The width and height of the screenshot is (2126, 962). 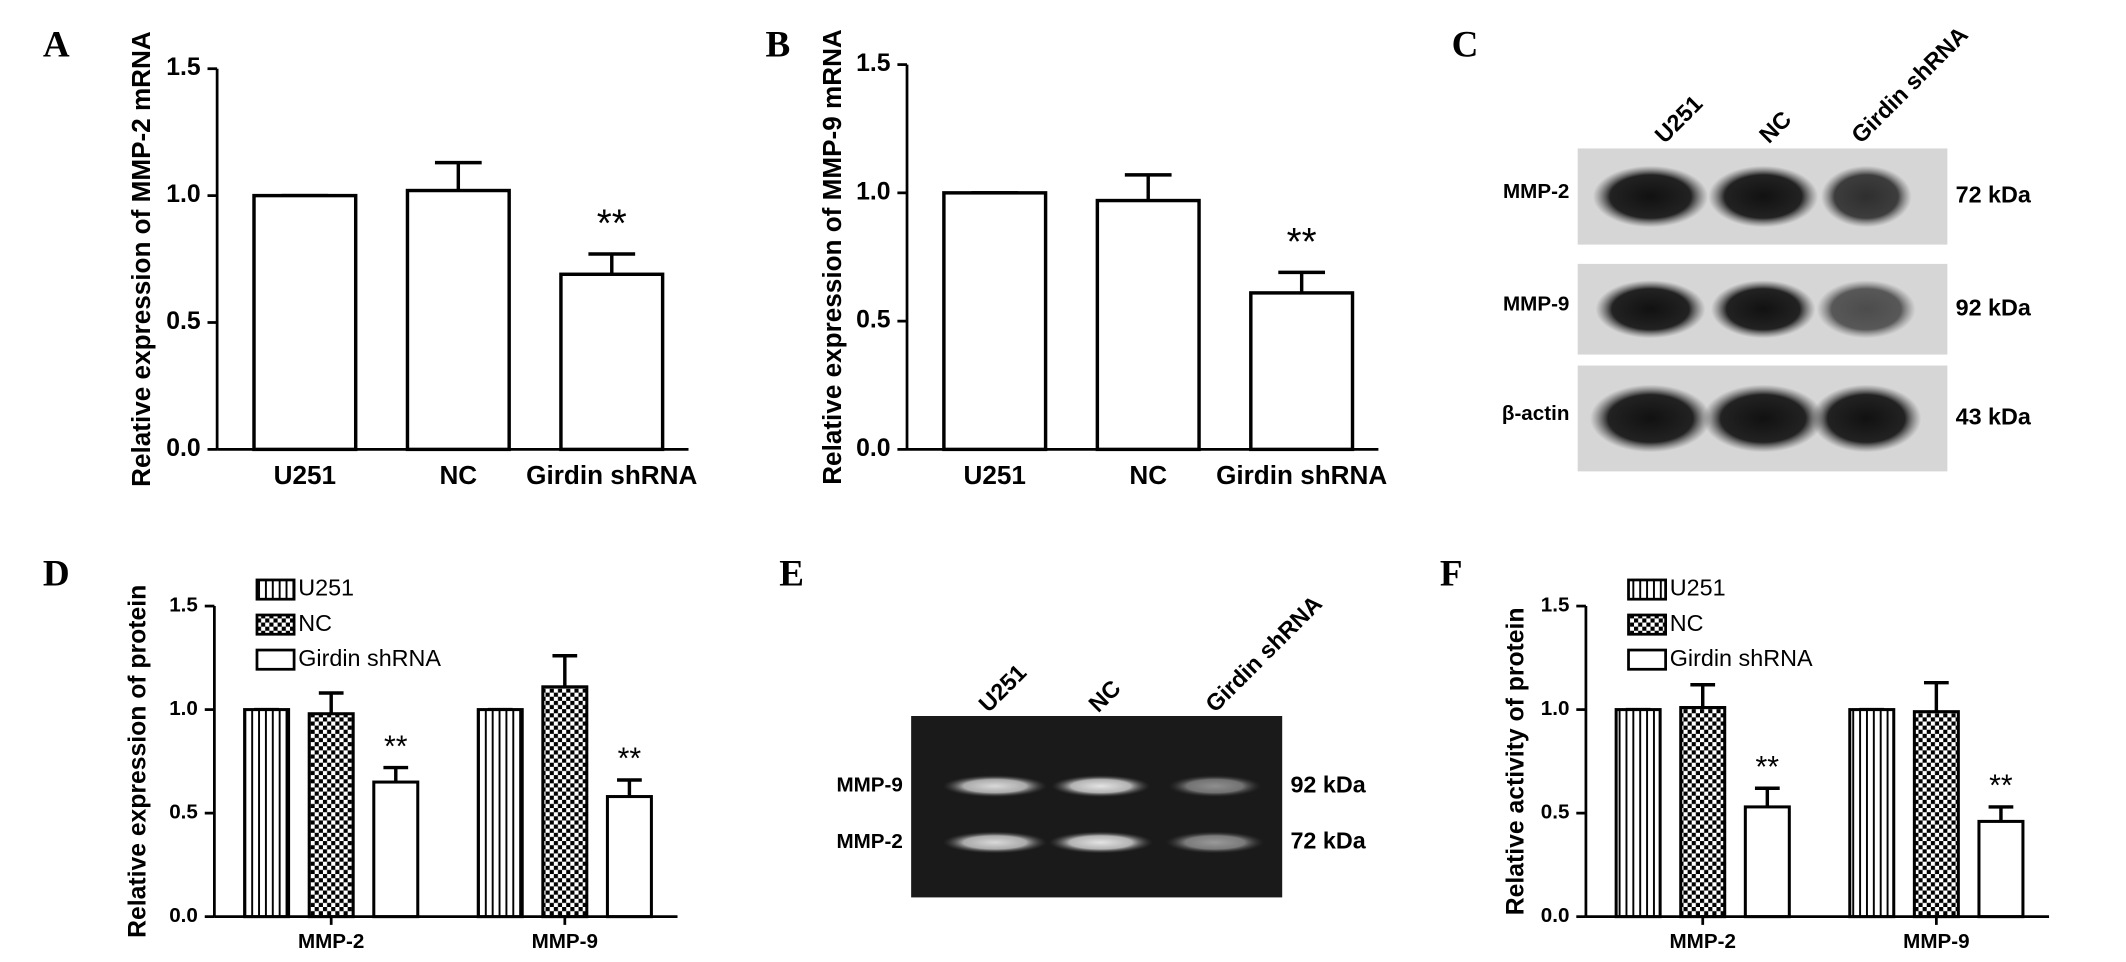 What do you see at coordinates (137, 761) in the screenshot?
I see `y-axis-label: Relative expression of protein` at bounding box center [137, 761].